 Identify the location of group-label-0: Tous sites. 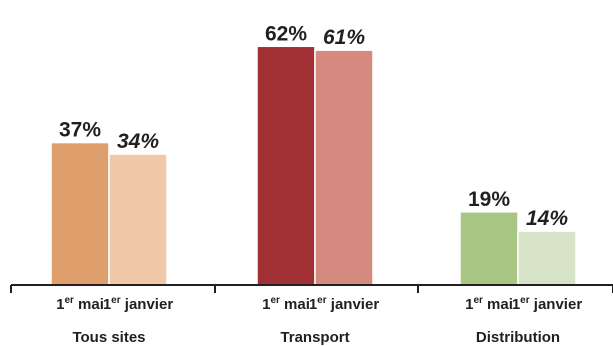
(108, 337).